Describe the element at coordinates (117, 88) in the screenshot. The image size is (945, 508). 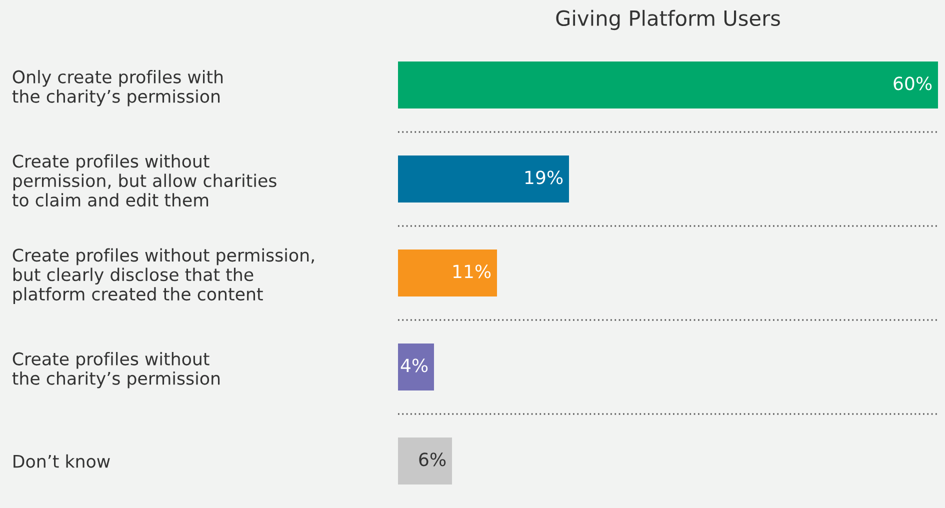
I see `y-tick-label: Only create profiles with the charity’s permission` at that location.